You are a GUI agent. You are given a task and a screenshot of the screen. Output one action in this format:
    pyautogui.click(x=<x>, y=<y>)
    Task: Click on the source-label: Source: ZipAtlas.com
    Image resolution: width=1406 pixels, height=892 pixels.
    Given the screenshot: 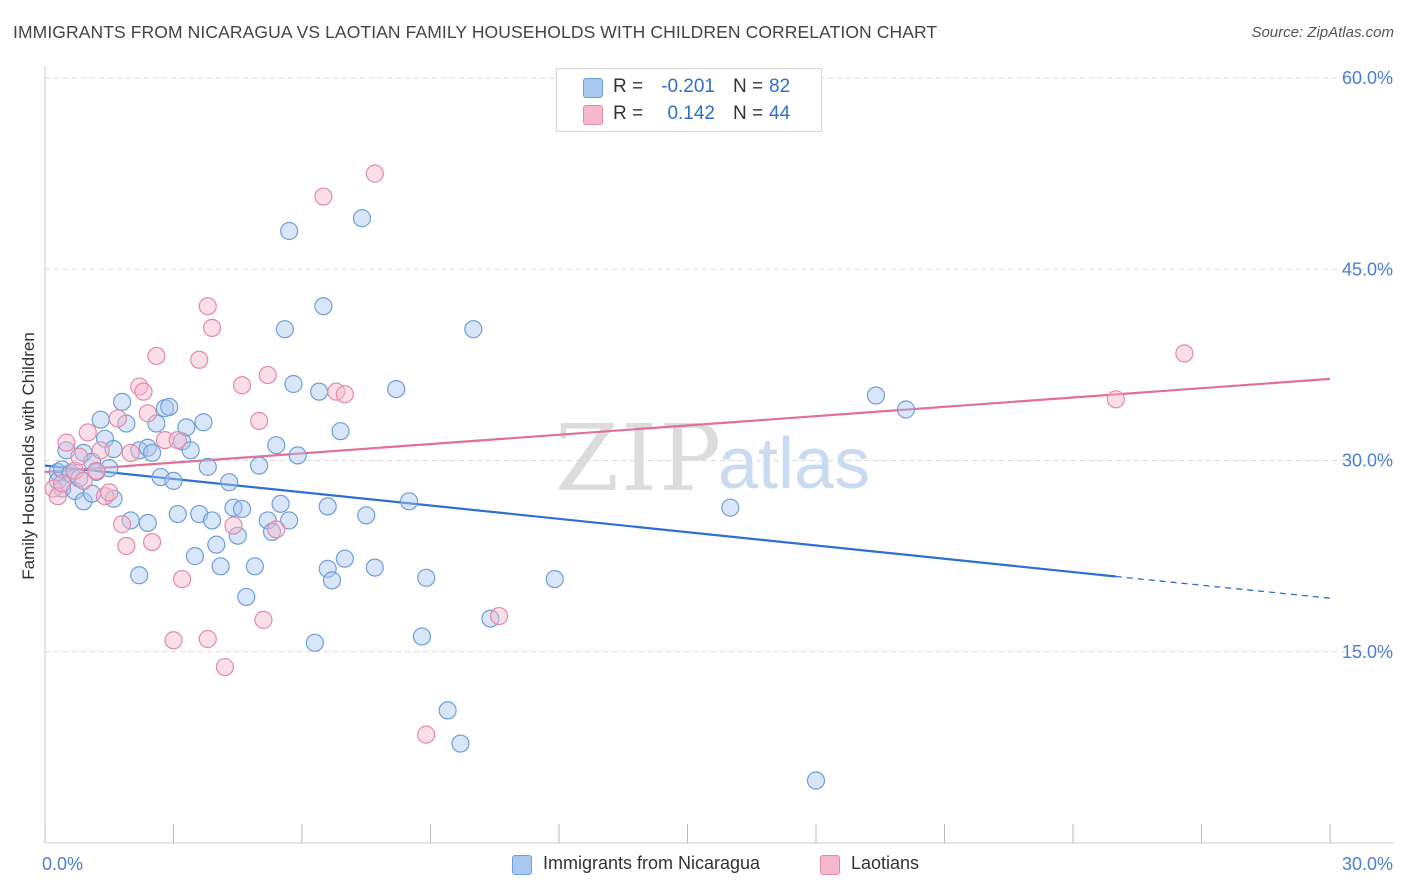 What is the action you would take?
    pyautogui.click(x=1322, y=32)
    